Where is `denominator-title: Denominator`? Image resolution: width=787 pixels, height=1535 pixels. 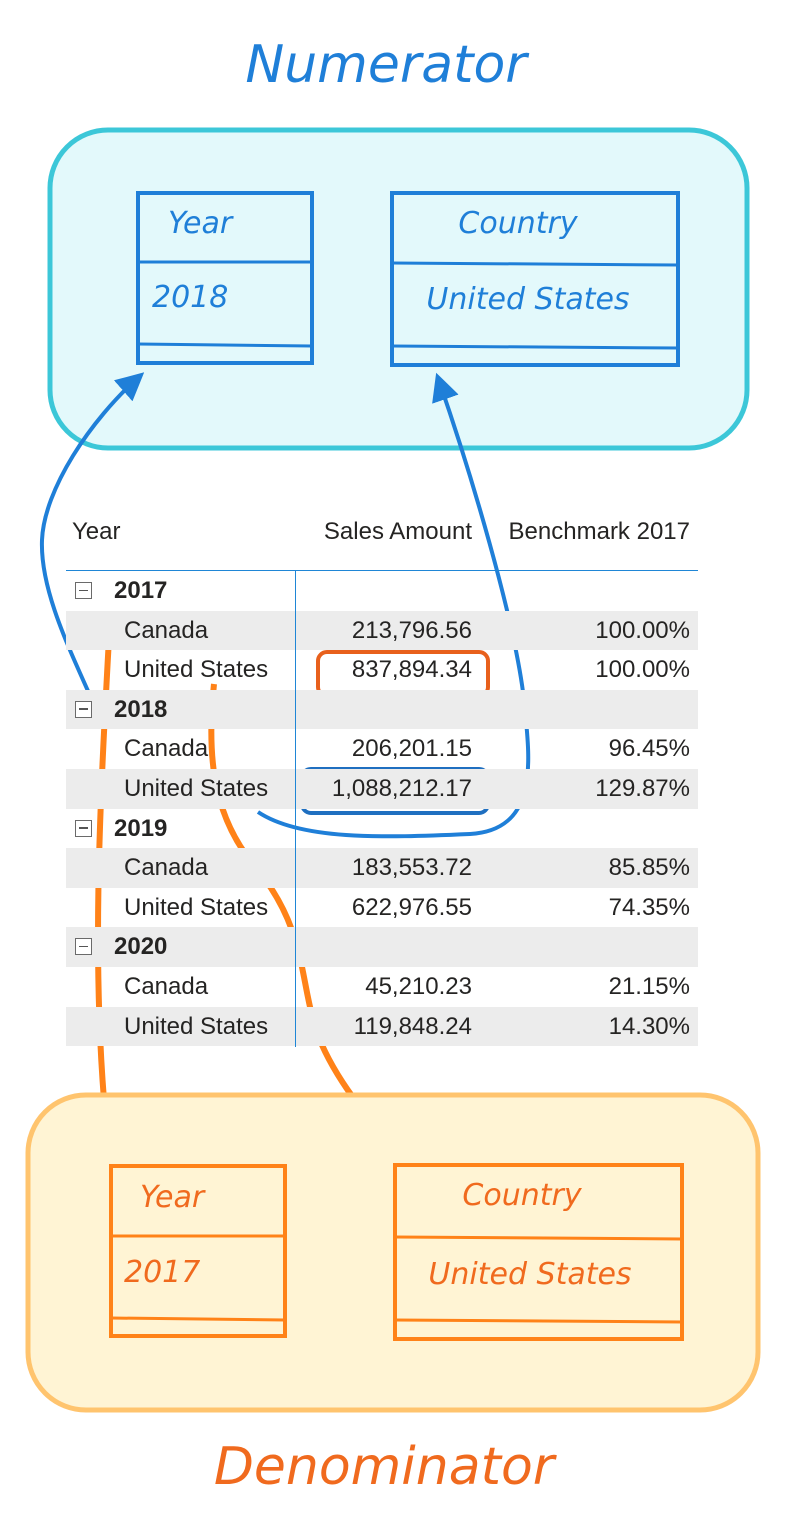
denominator-title: Denominator is located at coordinates (386, 1467).